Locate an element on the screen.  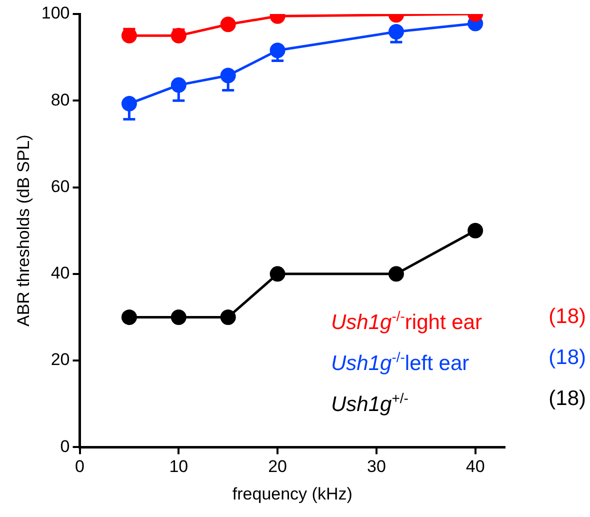
y-tick-label: 40 is located at coordinates (60, 273).